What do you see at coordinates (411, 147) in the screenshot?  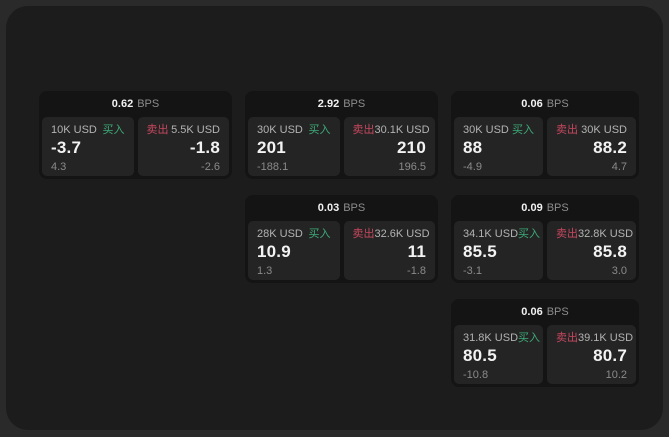 I see `sell-price: 210` at bounding box center [411, 147].